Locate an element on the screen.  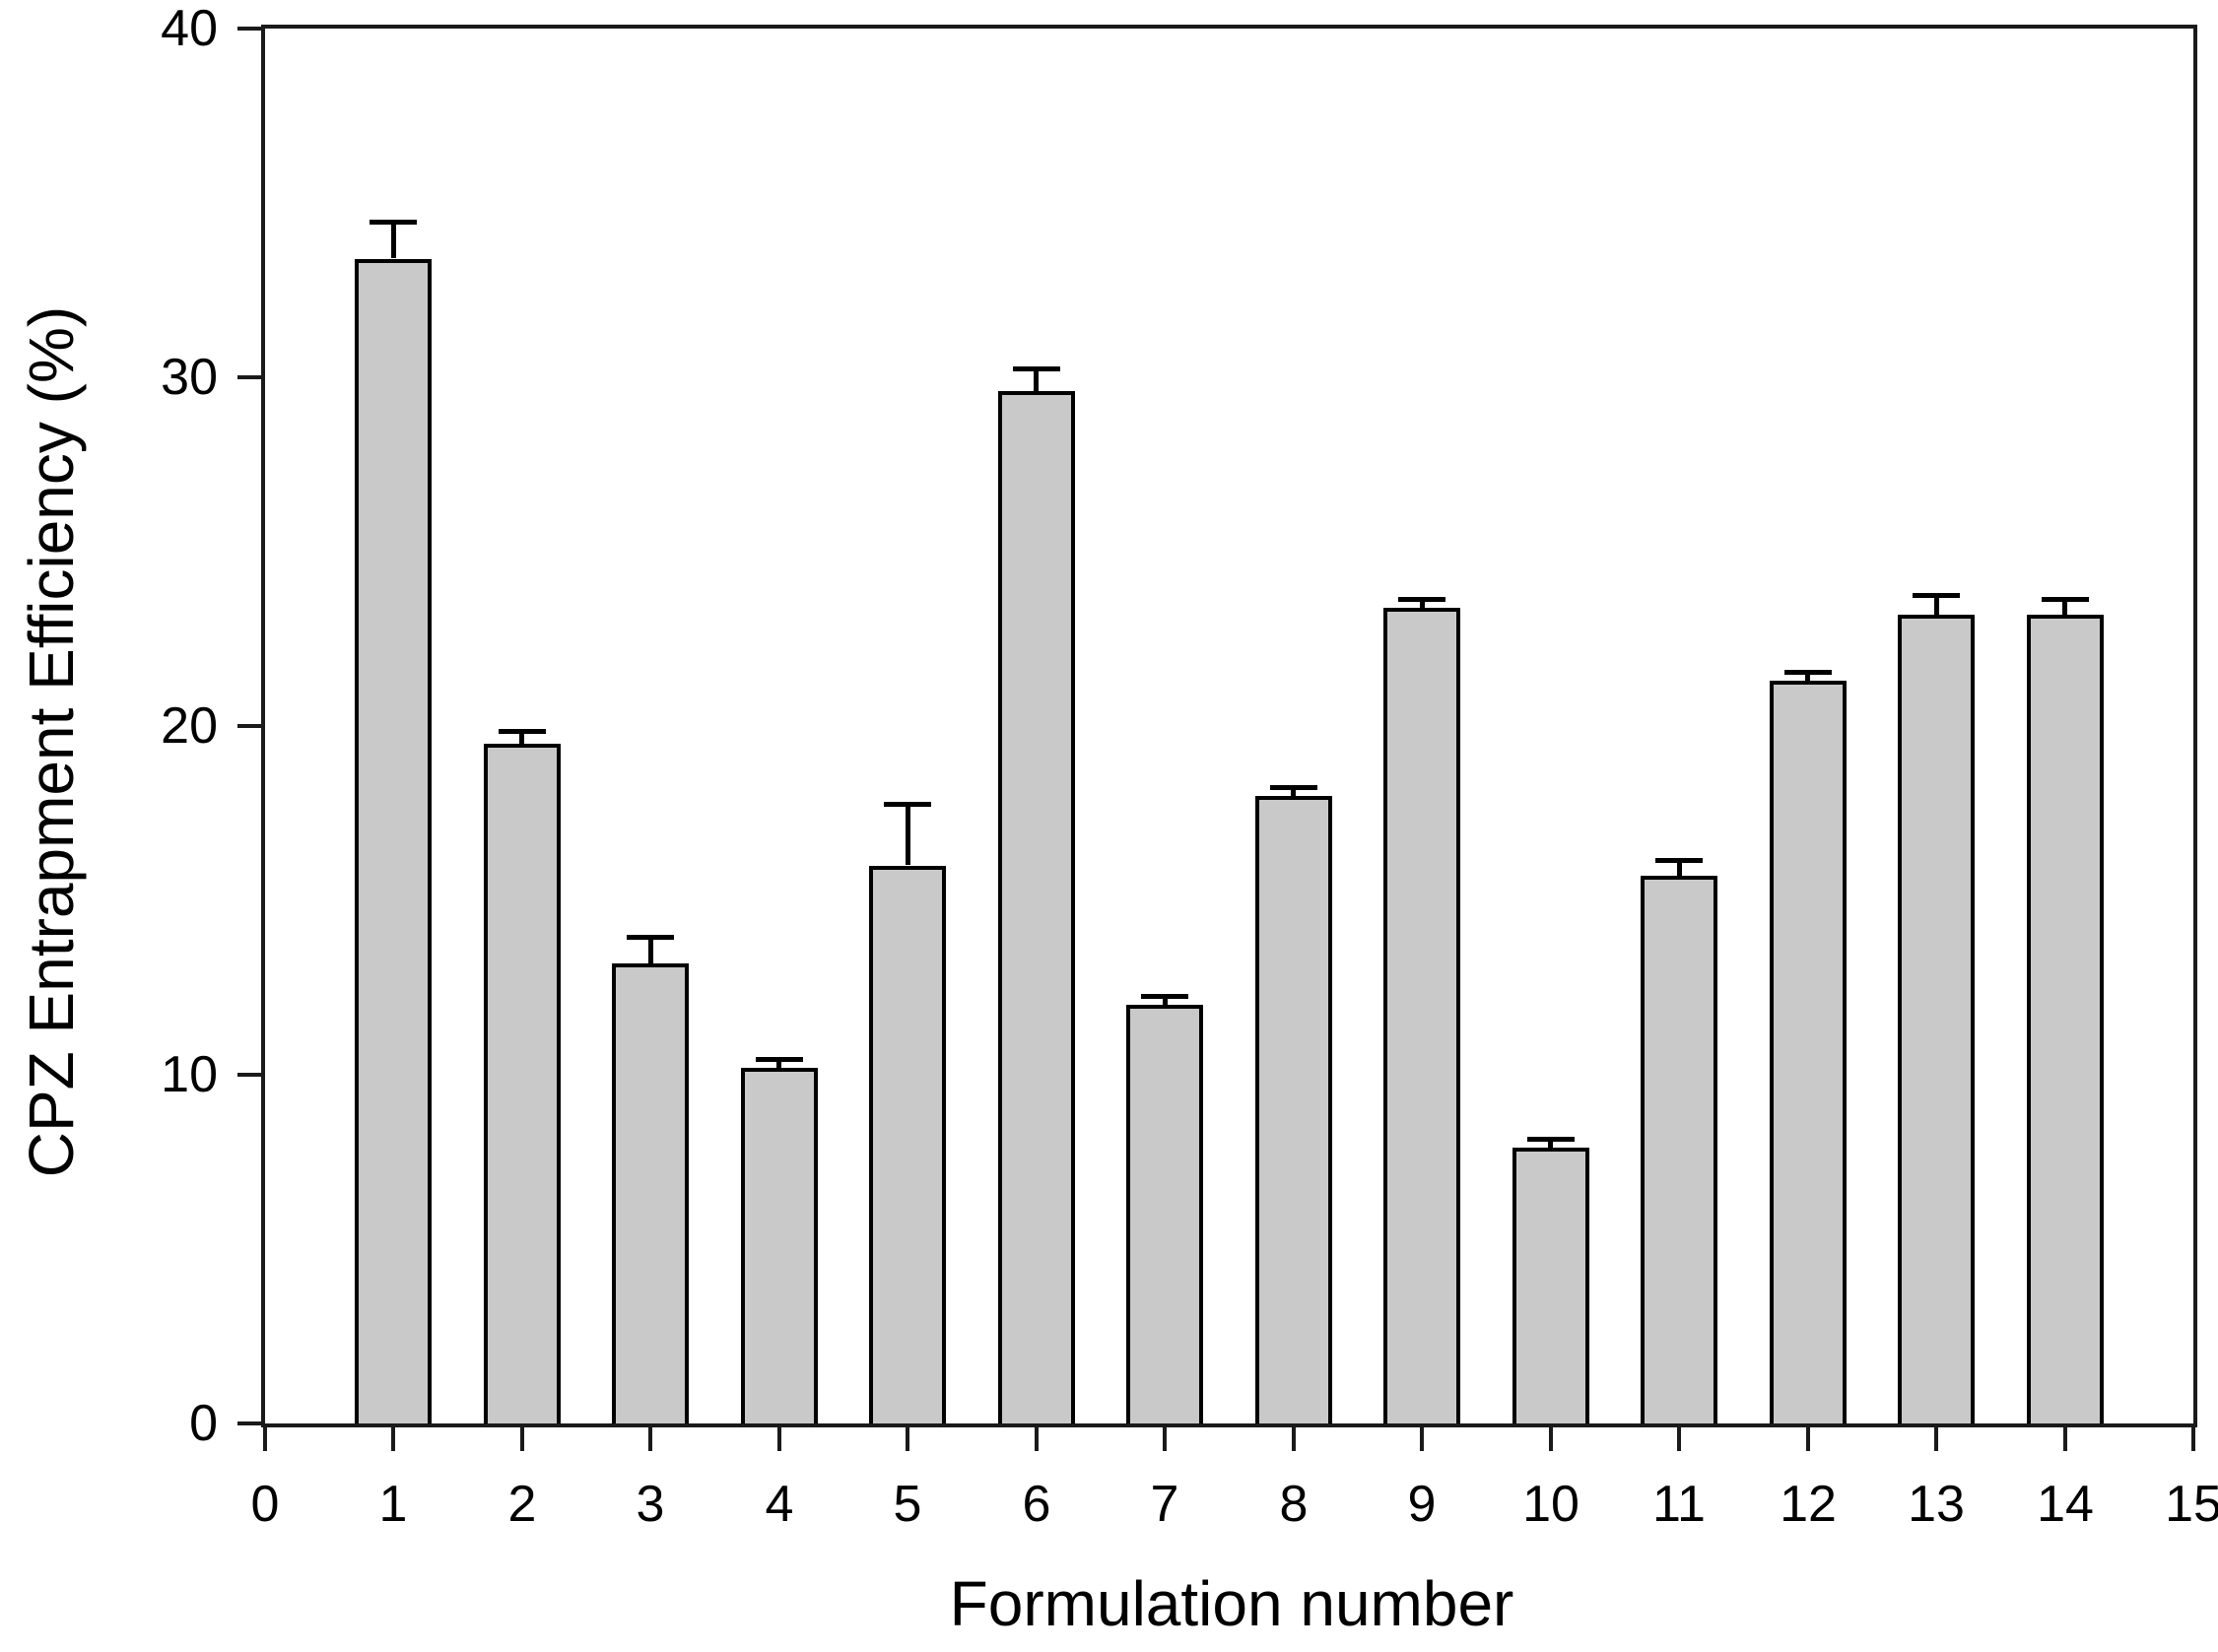
x-tick-label: 0 is located at coordinates (265, 1504).